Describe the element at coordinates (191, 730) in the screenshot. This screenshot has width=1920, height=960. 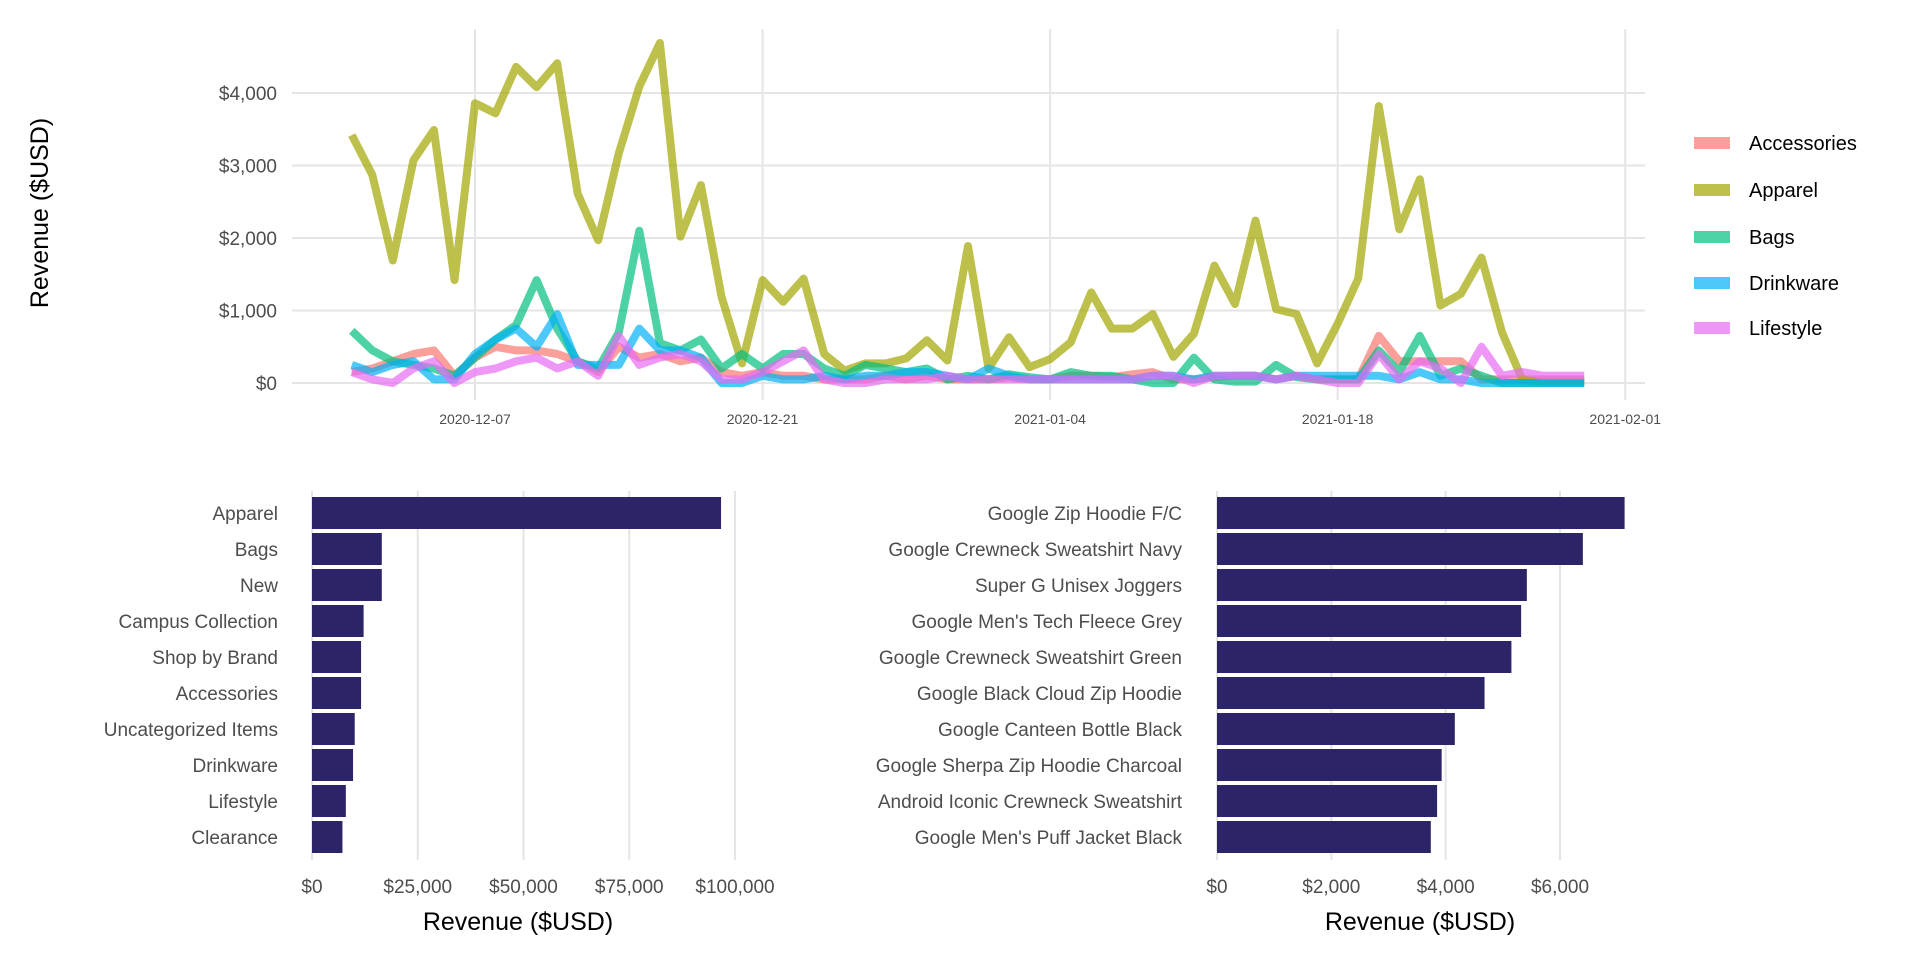
I see `category-label: Uncategorized Items` at that location.